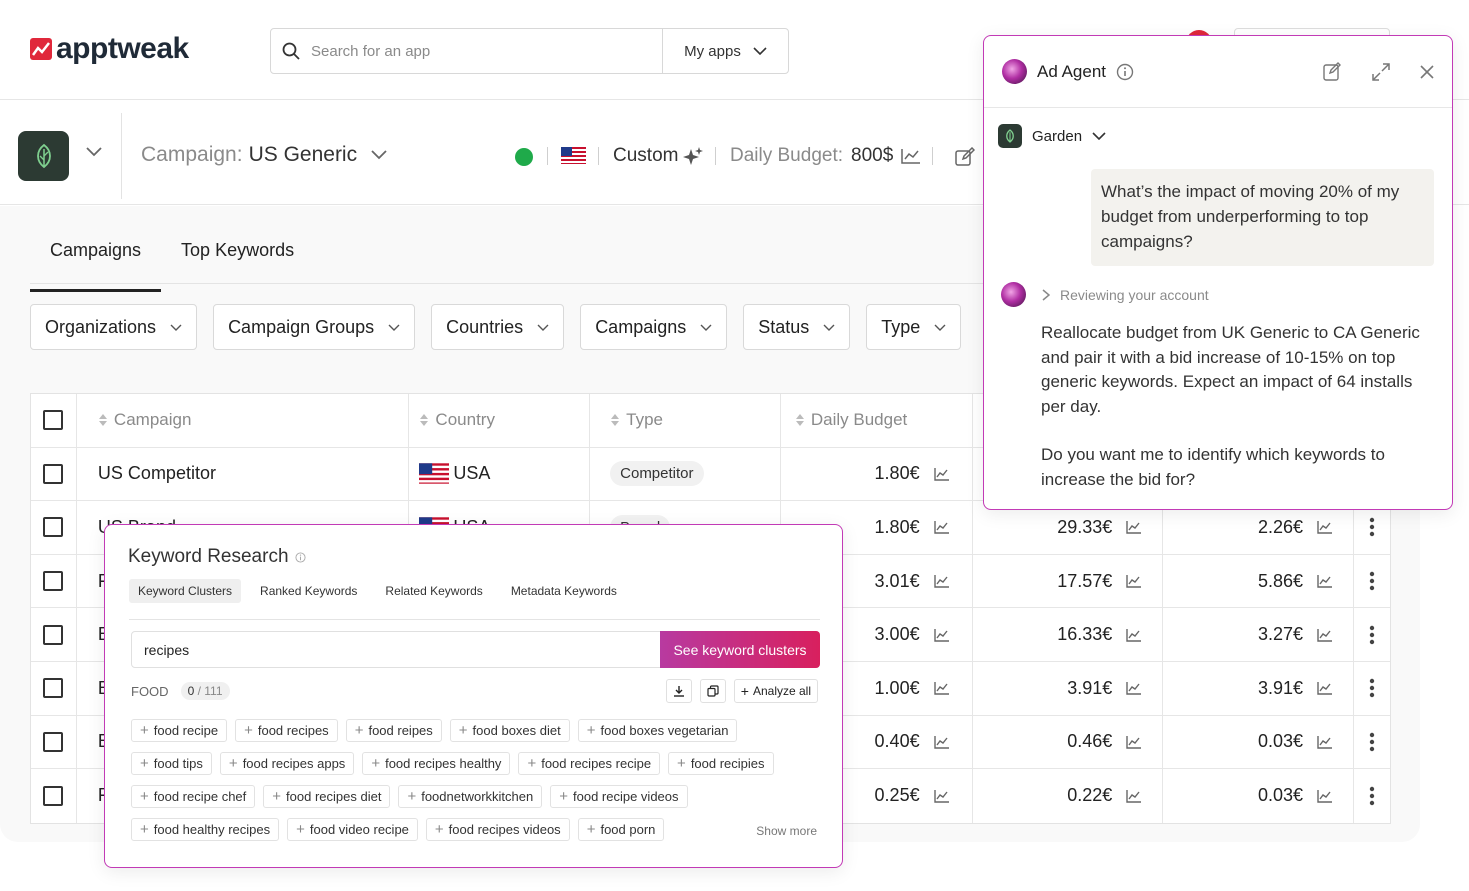 The width and height of the screenshot is (1469, 891). What do you see at coordinates (1105, 294) in the screenshot?
I see `reasoning-toggle: Reviewing your account` at bounding box center [1105, 294].